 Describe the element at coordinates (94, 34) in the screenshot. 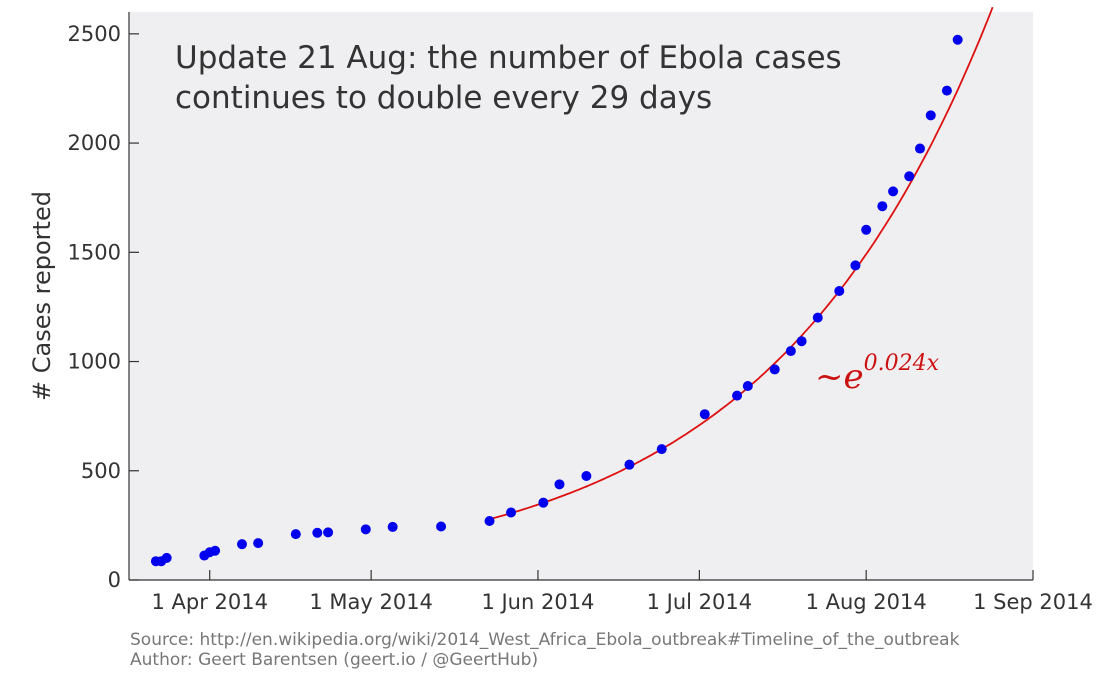

I see `y-tick-label: 2500` at that location.